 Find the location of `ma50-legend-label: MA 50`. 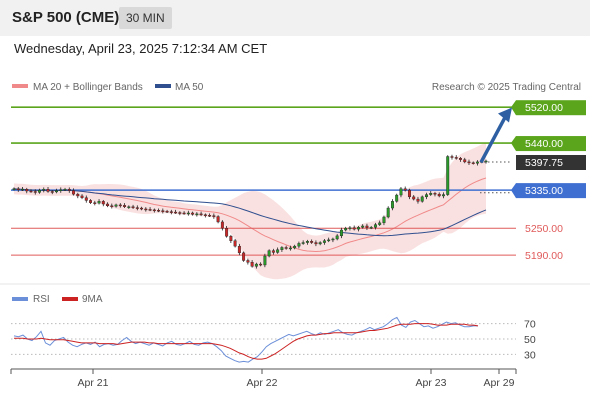

ma50-legend-label: MA 50 is located at coordinates (189, 87).